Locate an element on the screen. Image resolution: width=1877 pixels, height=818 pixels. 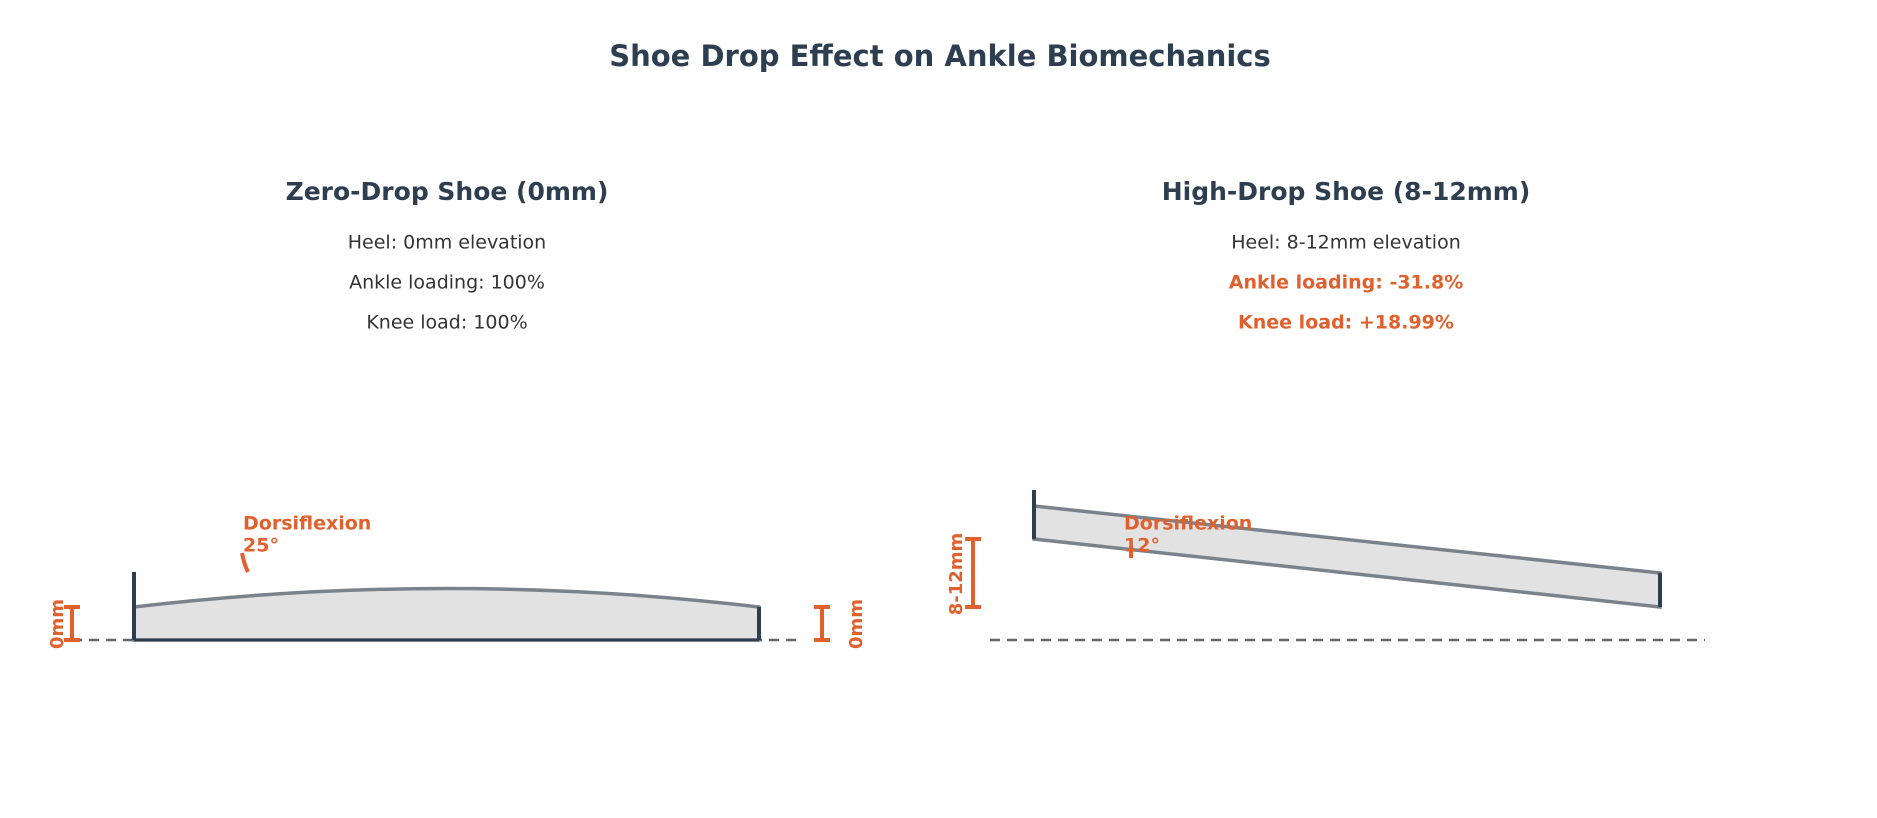
panel-title: High-Drop Shoe (8-12mm) is located at coordinates (1346, 191).